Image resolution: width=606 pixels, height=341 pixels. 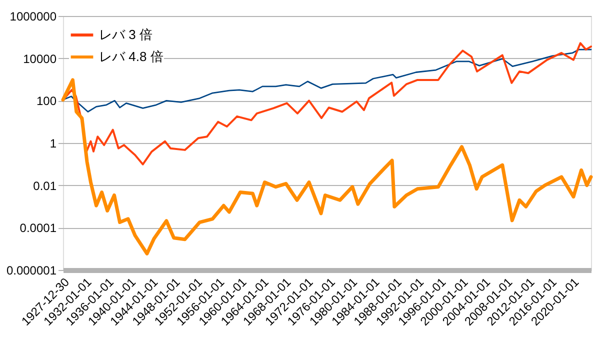 I want to click on legend-label: レバ 3 倍, so click(x=125, y=34).